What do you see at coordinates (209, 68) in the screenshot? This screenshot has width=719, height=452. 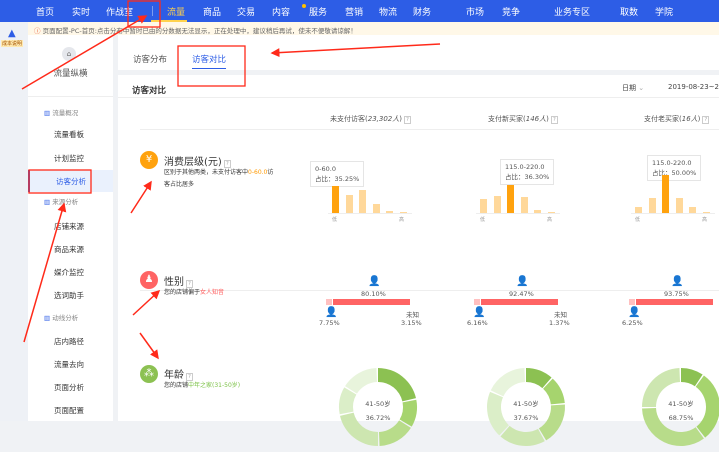 I see `tab-underline` at bounding box center [209, 68].